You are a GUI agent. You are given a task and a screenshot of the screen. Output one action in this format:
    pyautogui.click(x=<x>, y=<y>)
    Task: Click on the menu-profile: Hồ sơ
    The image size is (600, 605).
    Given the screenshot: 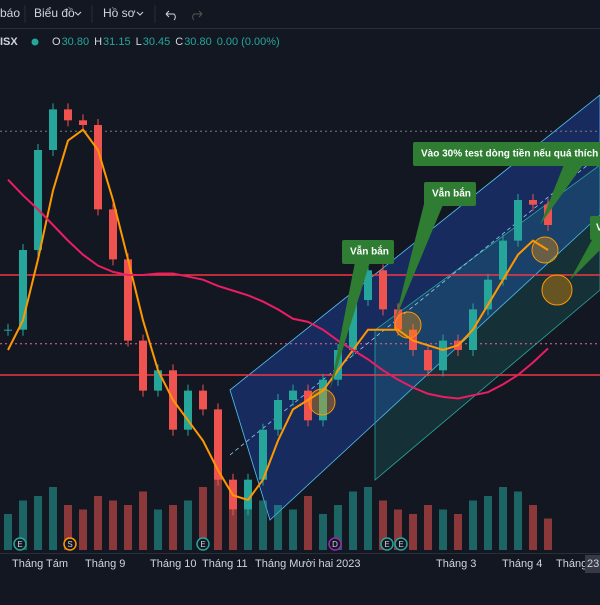 What is the action you would take?
    pyautogui.click(x=119, y=13)
    